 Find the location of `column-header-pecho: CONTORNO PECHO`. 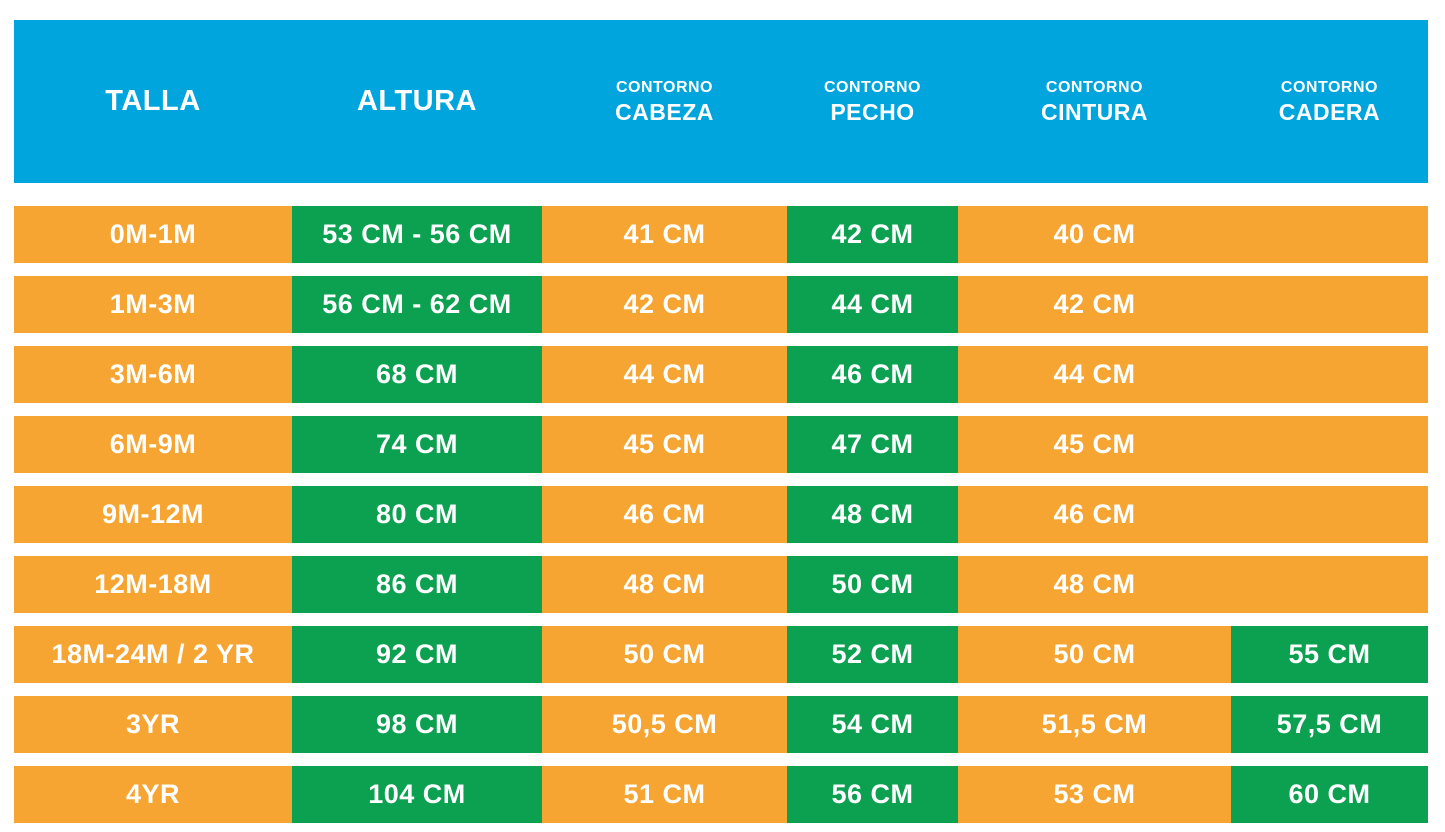

column-header-pecho: CONTORNO PECHO is located at coordinates (872, 101).